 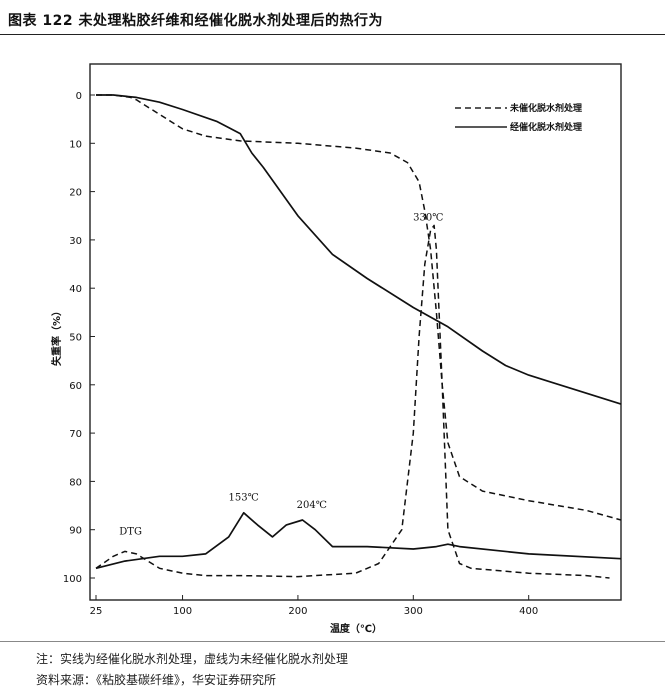 What do you see at coordinates (528, 611) in the screenshot?
I see `x-tick-label: 400` at bounding box center [528, 611].